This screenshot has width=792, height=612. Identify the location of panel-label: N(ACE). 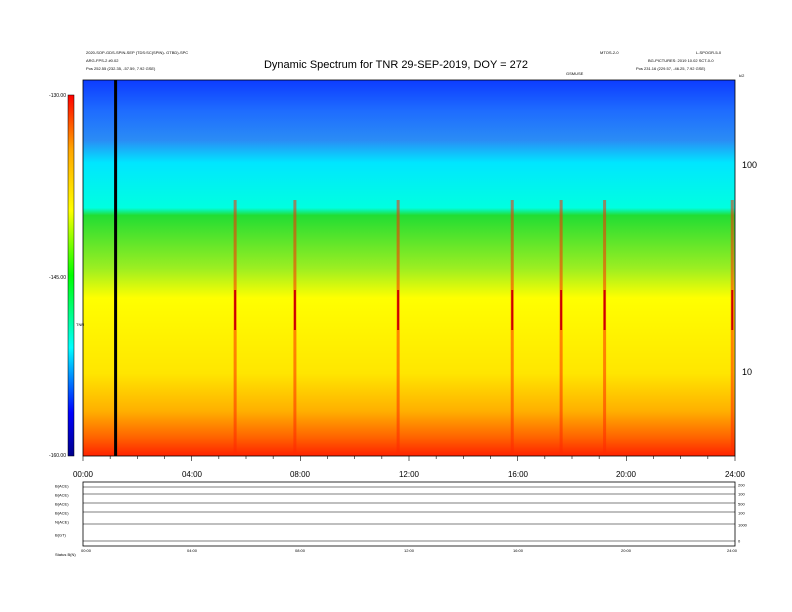
(62, 522).